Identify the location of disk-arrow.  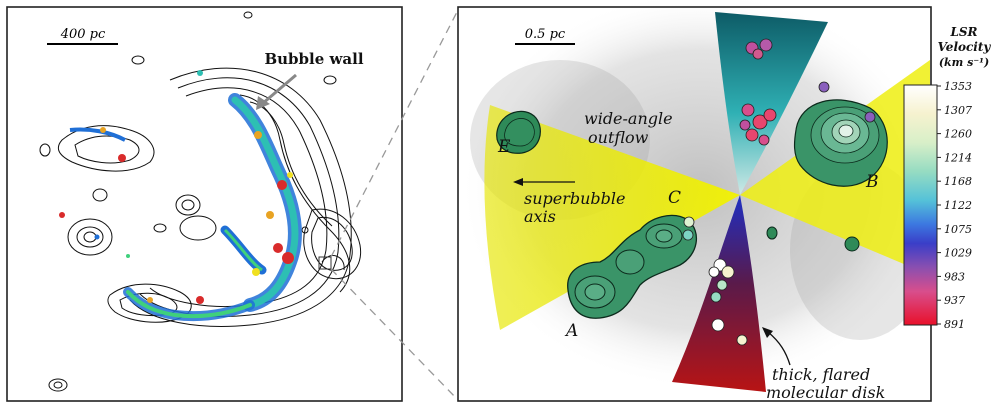
(779, 348).